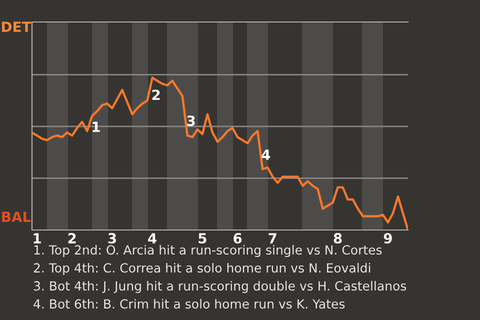 The width and height of the screenshot is (480, 320). I want to click on text: DET, so click(17, 27).